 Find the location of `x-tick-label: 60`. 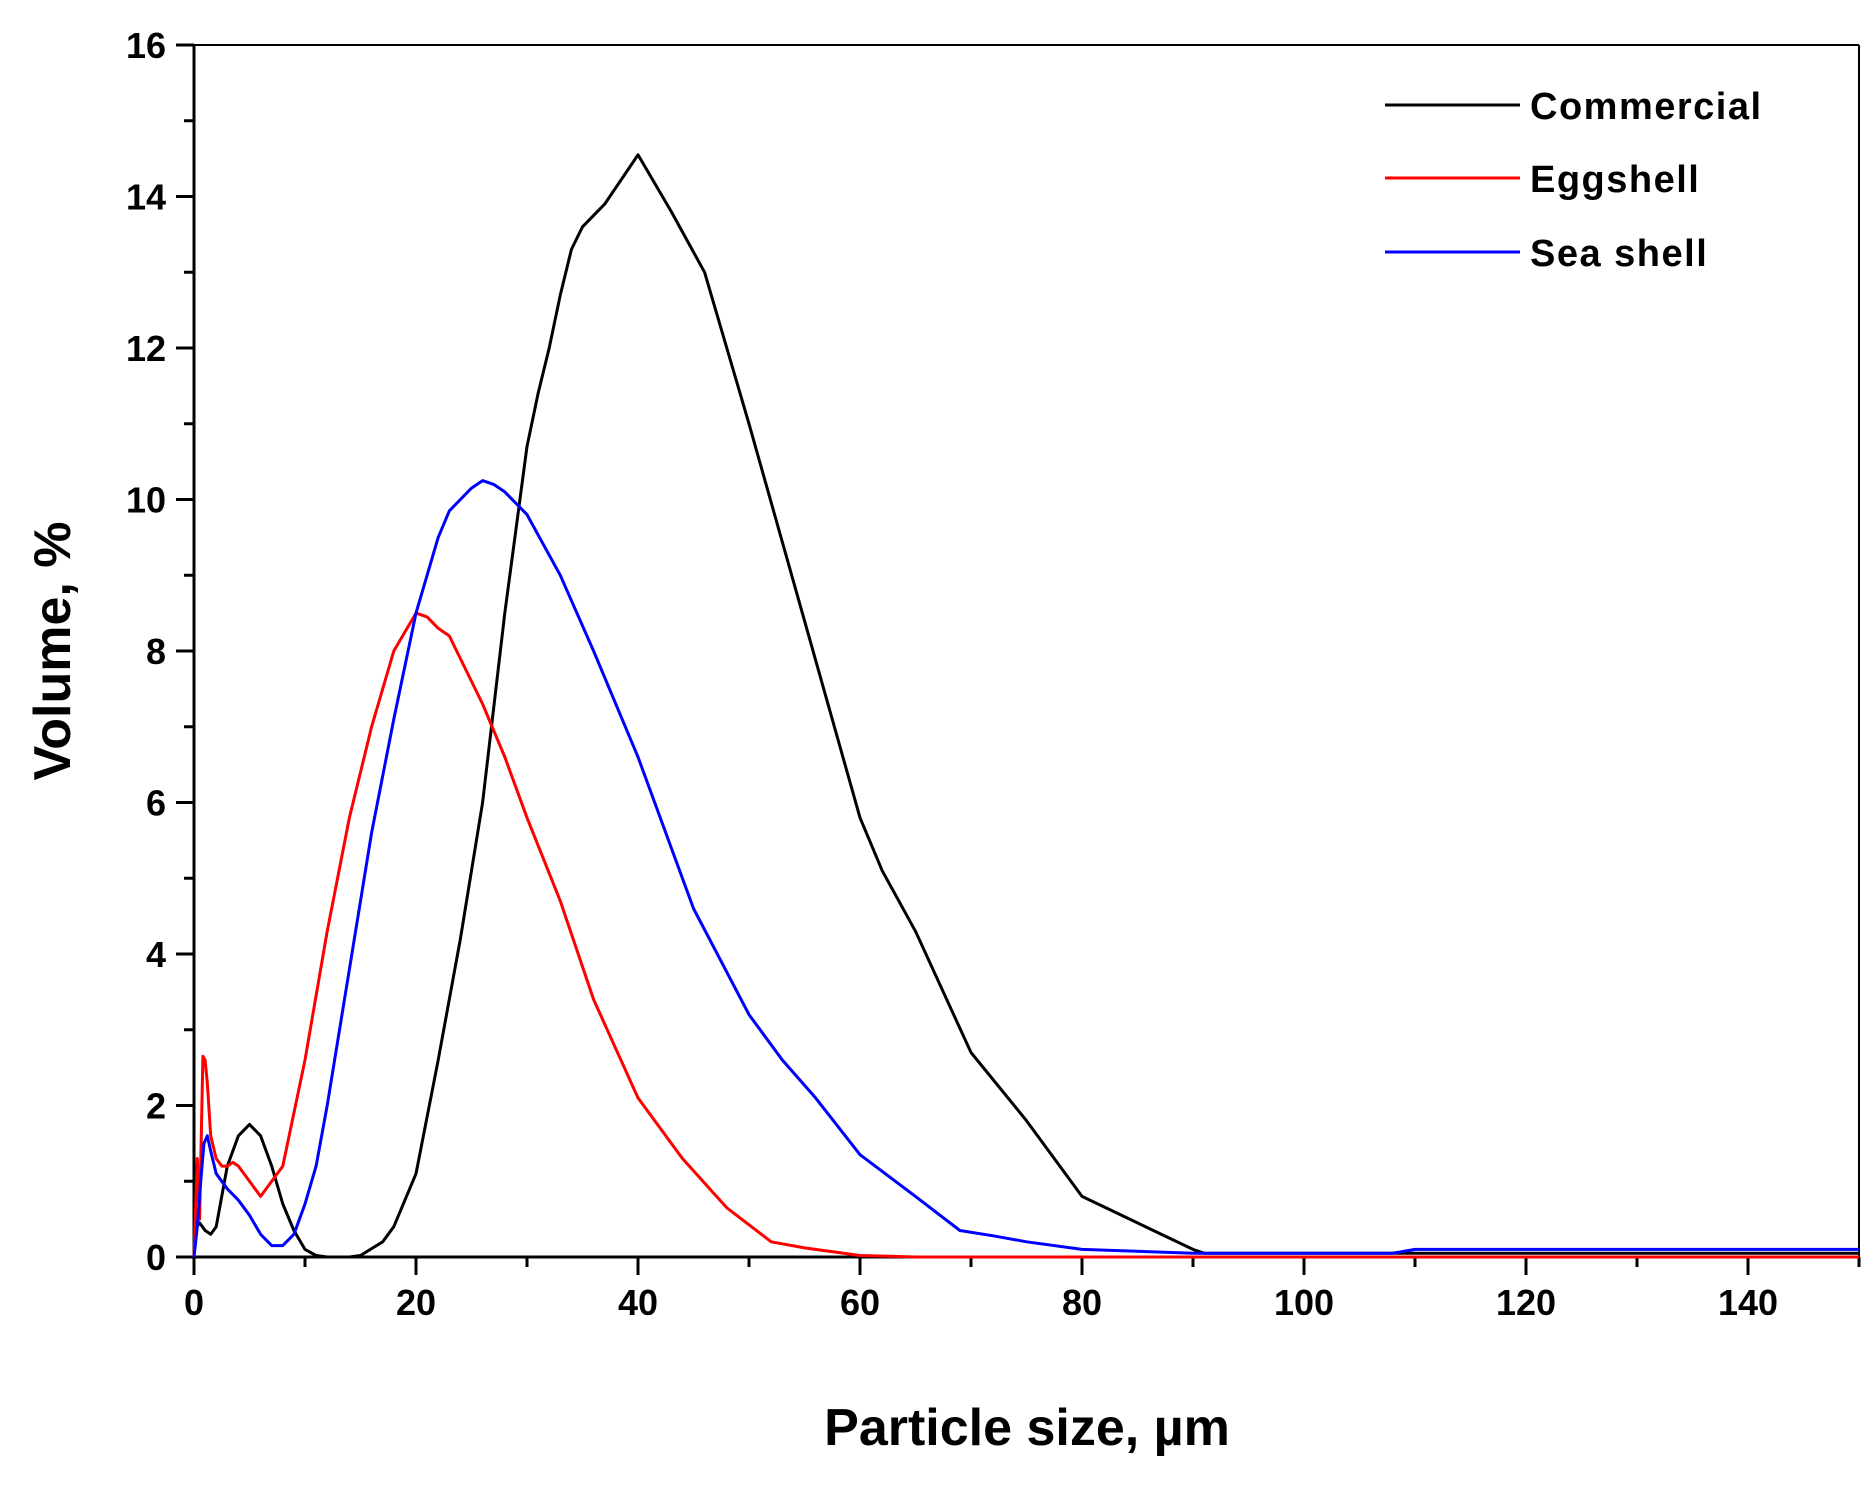

x-tick-label: 60 is located at coordinates (860, 1302).